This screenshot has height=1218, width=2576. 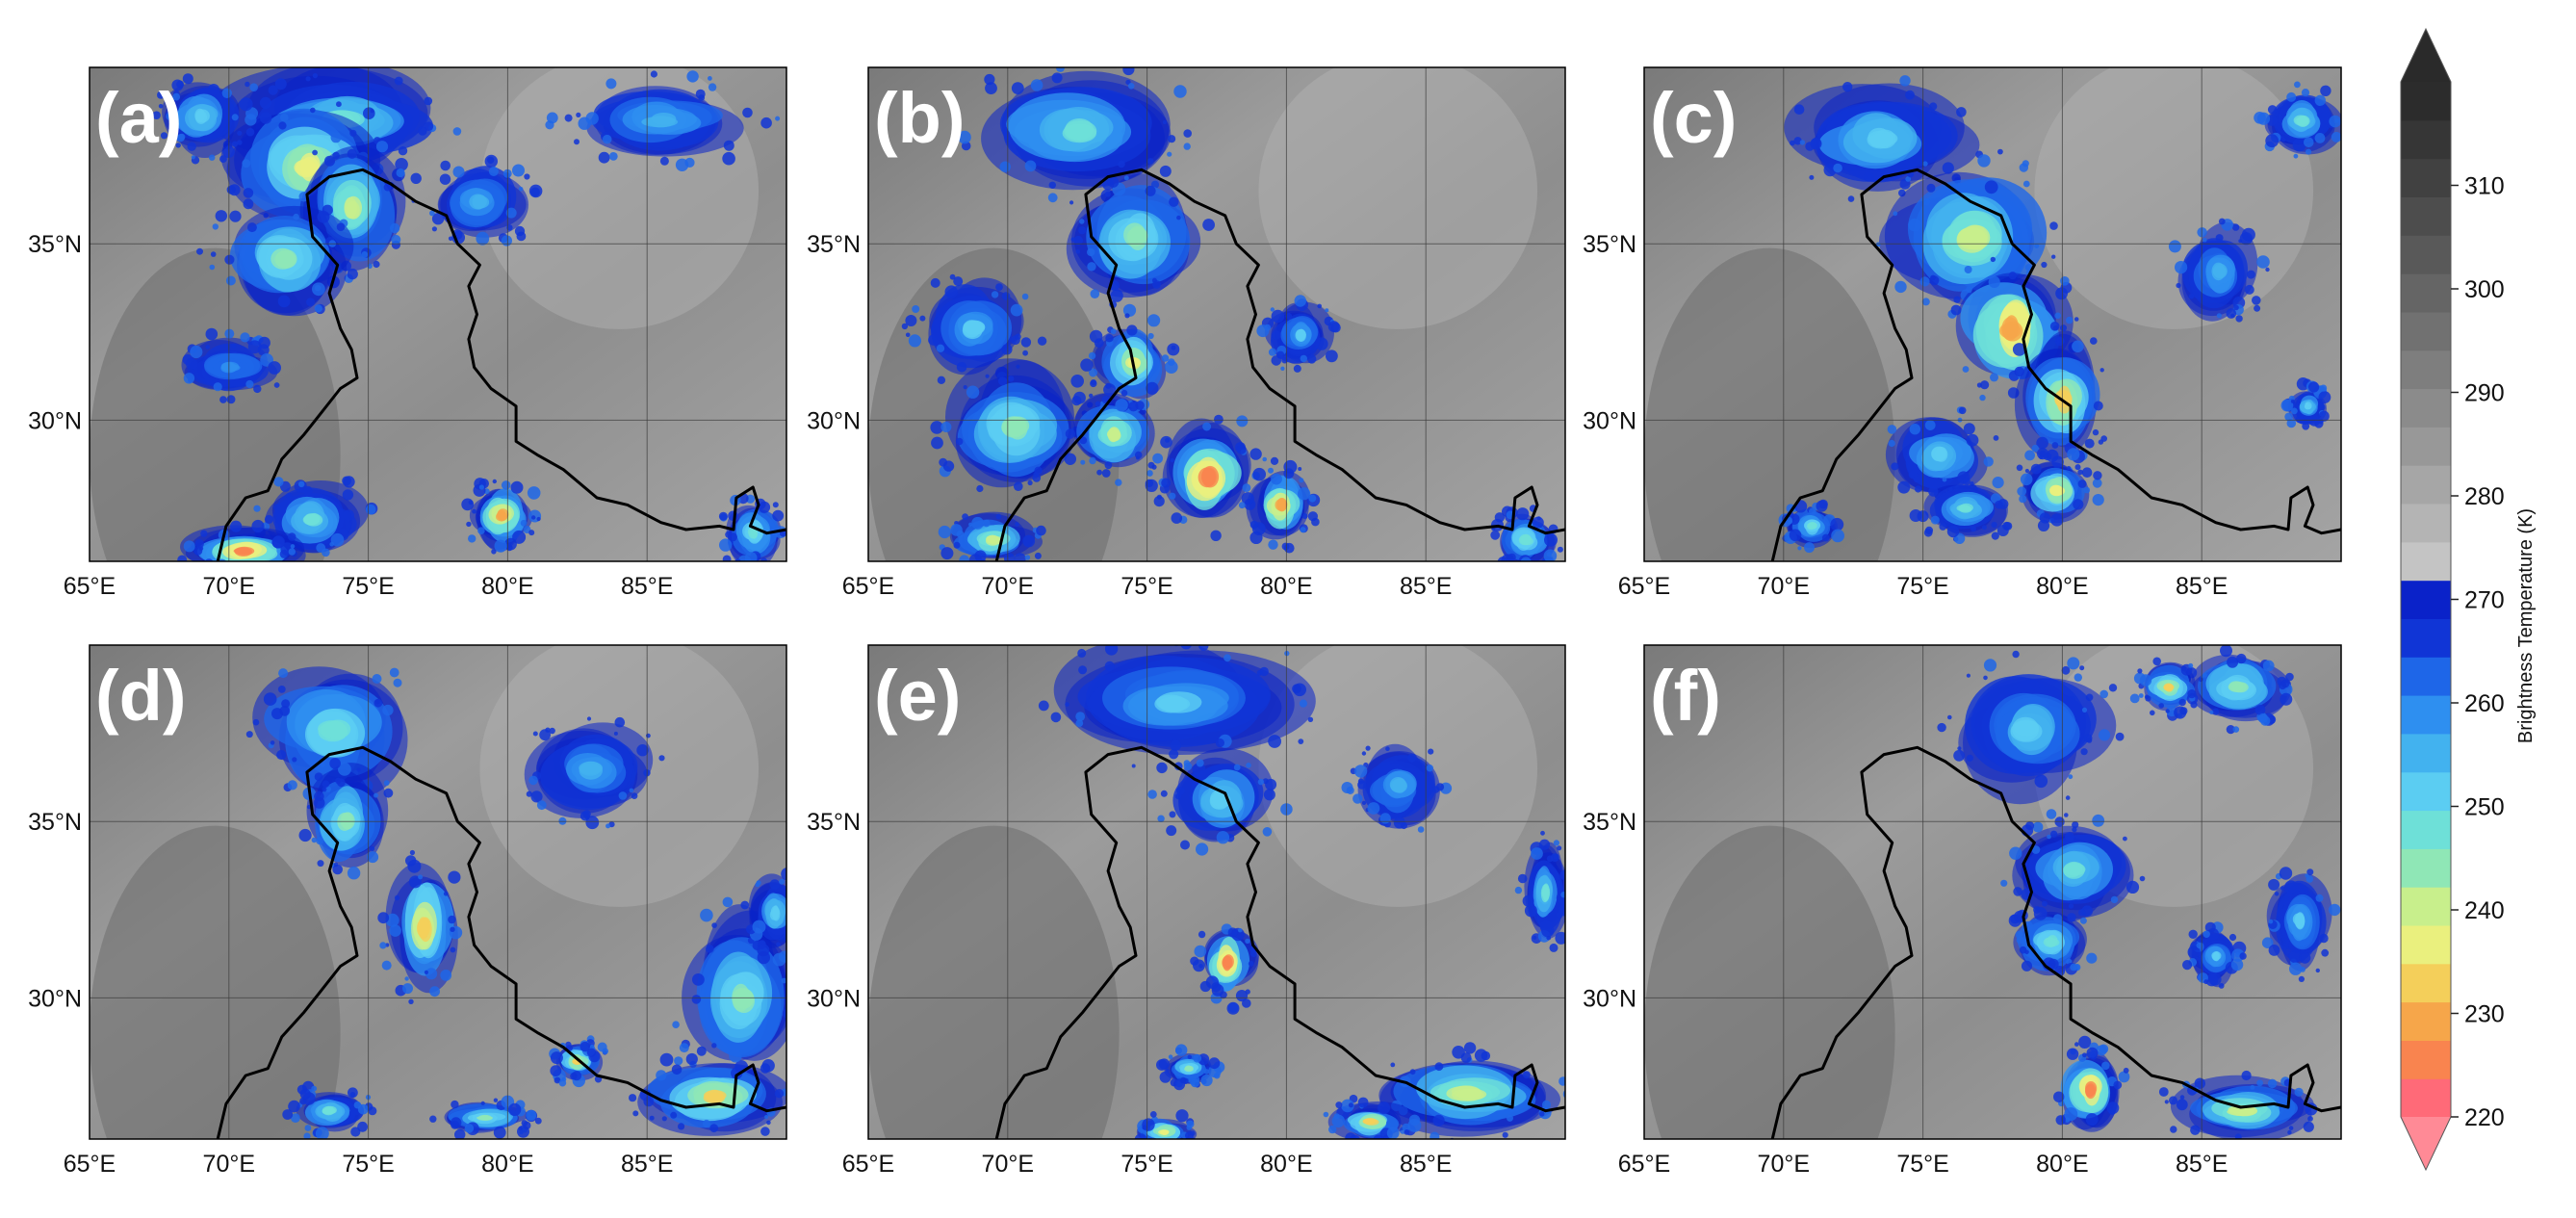 I want to click on lon-tick-label: 75°E, so click(x=1147, y=1164).